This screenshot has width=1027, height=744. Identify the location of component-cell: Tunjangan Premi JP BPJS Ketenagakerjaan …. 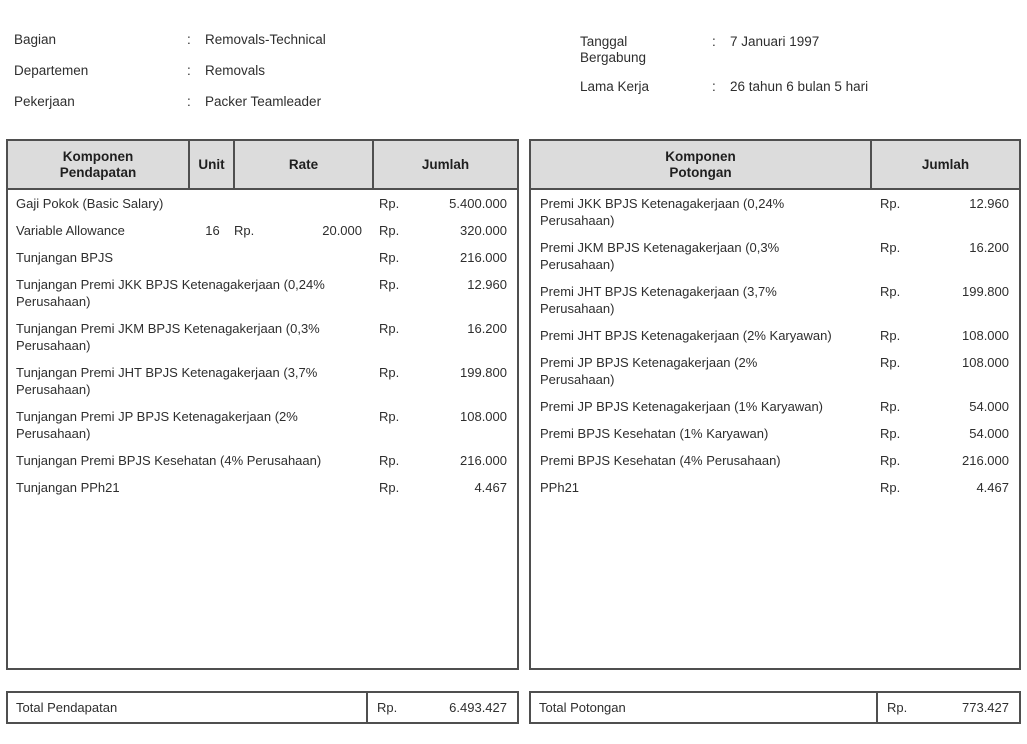
(157, 425).